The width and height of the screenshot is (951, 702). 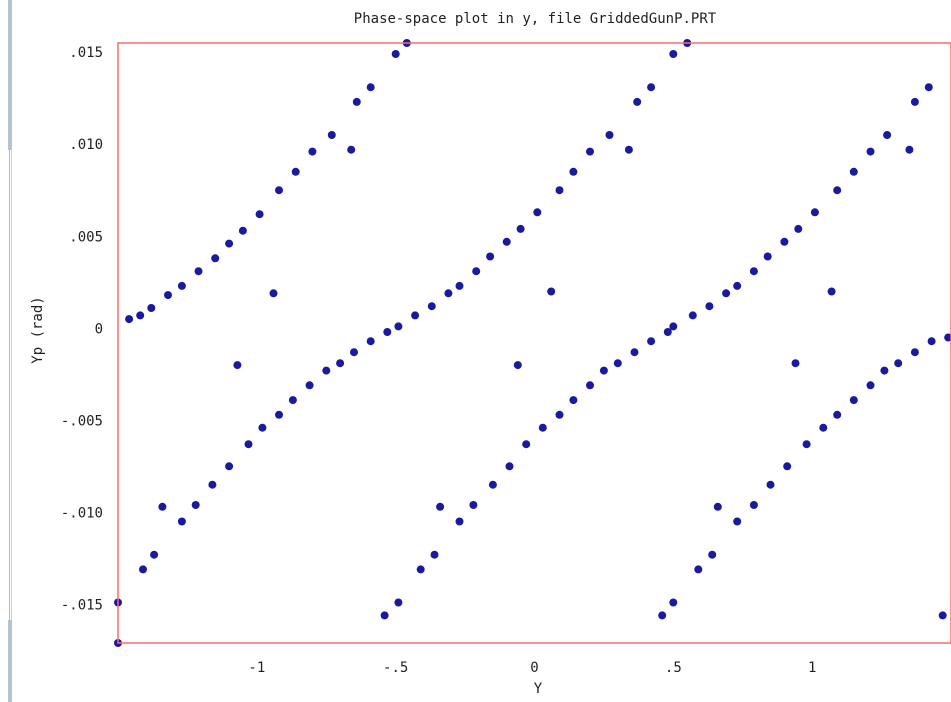 I want to click on y-tick-label: -.015, so click(x=82, y=605).